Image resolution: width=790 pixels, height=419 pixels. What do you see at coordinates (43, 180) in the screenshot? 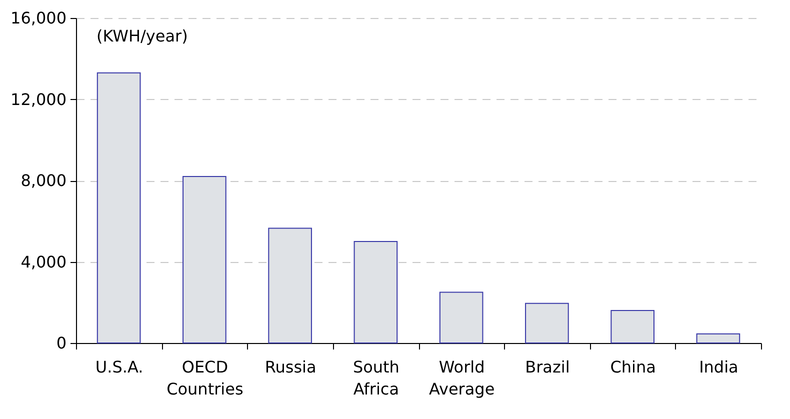
I see `y-tick-label: 8,000` at bounding box center [43, 180].